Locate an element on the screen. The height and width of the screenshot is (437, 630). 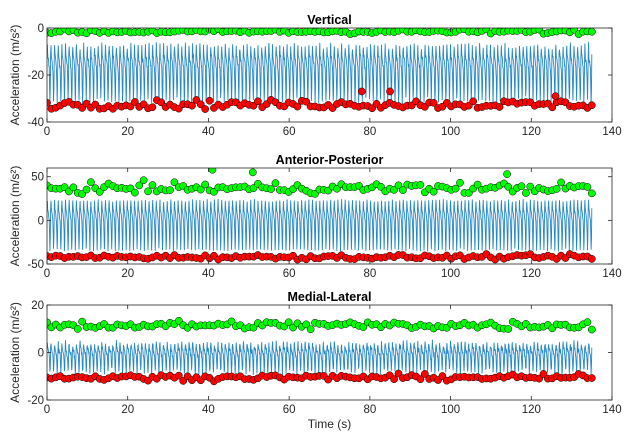
y-tick-label: -40 is located at coordinates (35, 123).